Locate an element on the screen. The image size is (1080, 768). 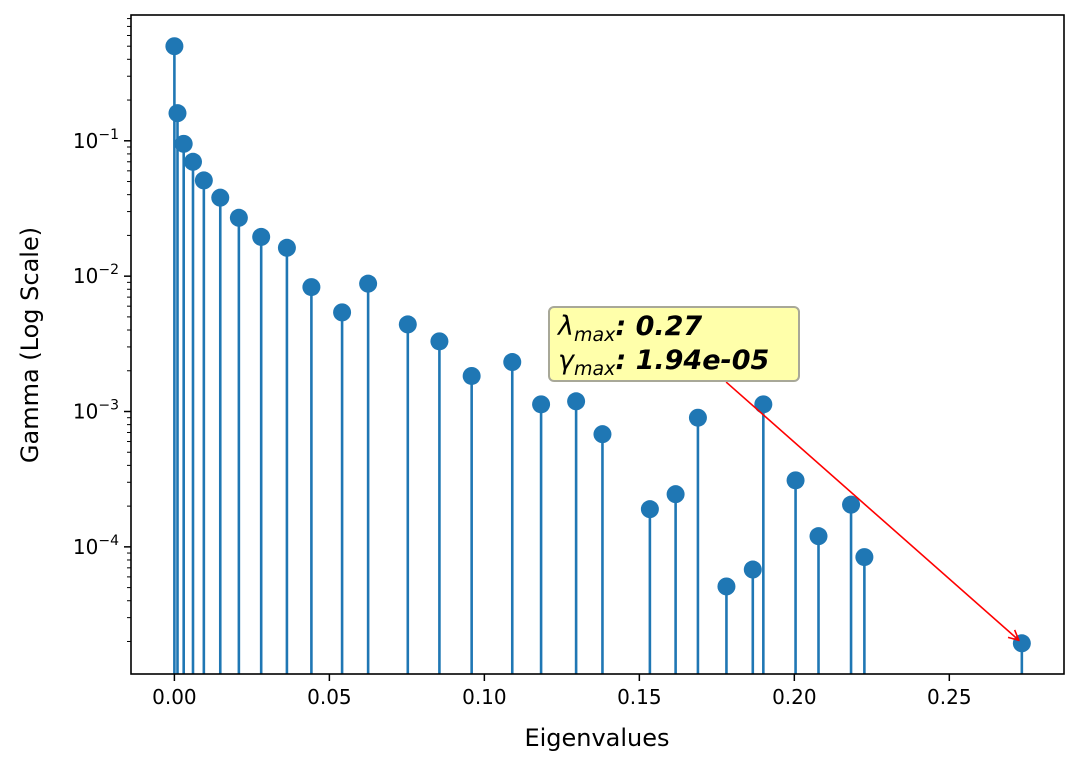
x-tick-label-3: 0.15 is located at coordinates (639, 697).